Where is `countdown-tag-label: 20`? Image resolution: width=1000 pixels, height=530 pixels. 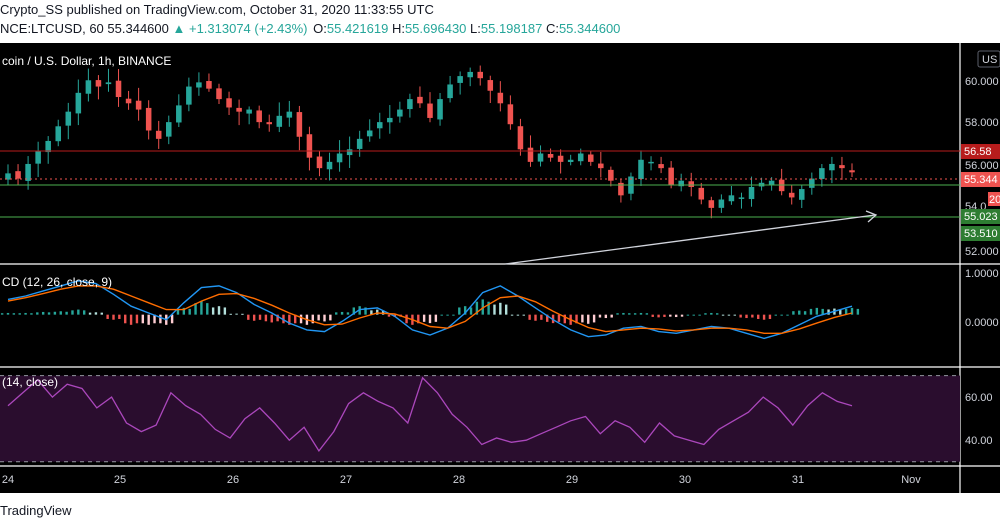 countdown-tag-label: 20 is located at coordinates (994, 200).